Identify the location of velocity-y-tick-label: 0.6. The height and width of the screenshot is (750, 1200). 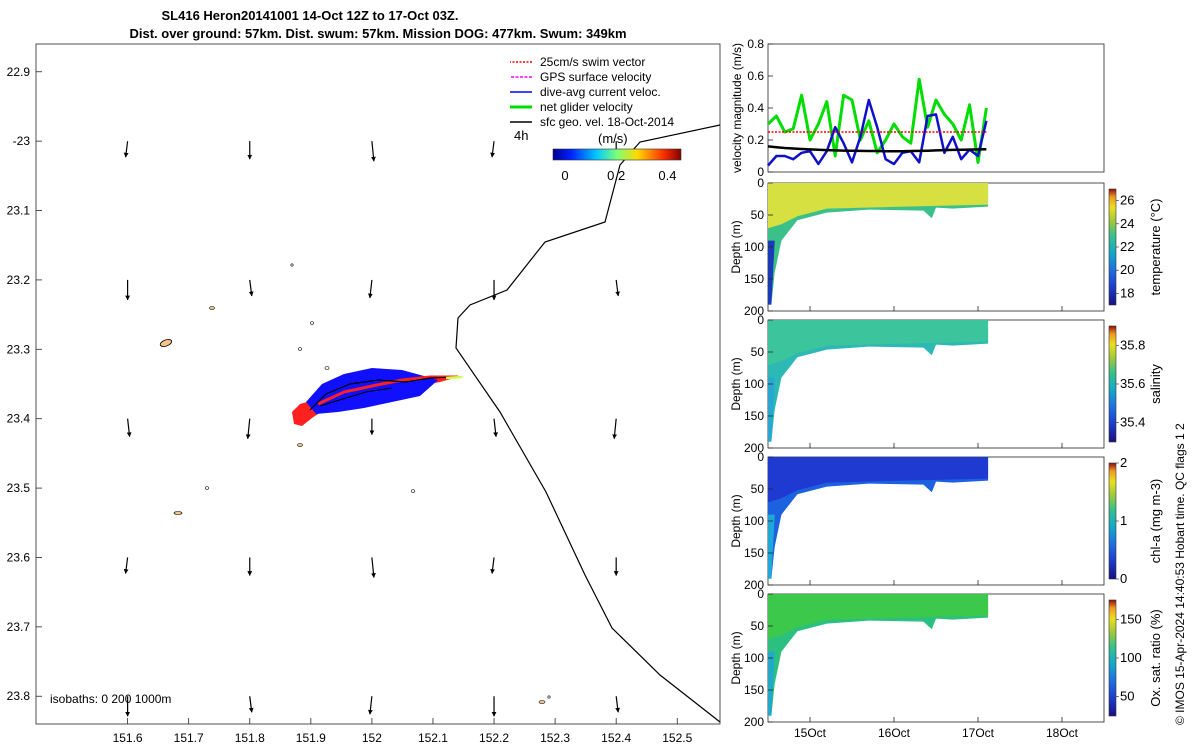
(755, 76).